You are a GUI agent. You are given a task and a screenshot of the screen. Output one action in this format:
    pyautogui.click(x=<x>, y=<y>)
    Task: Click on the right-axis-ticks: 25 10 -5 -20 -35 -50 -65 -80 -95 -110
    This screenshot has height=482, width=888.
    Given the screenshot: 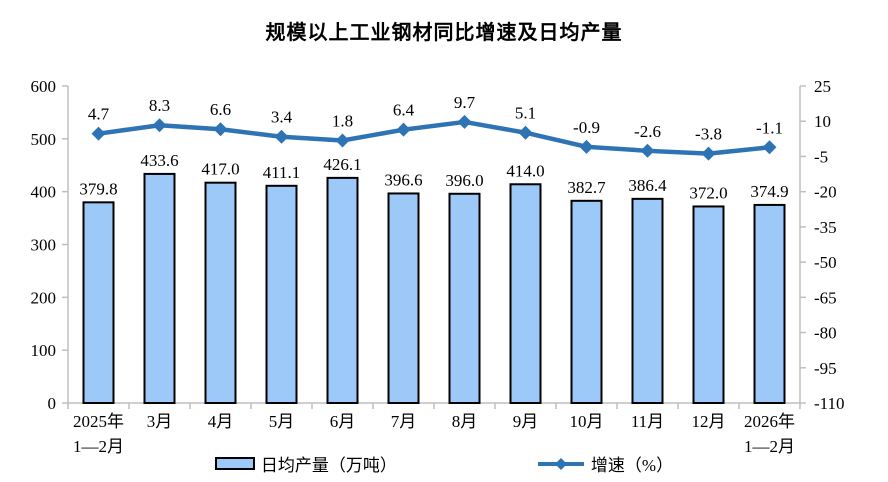 What is the action you would take?
    pyautogui.click(x=822, y=245)
    